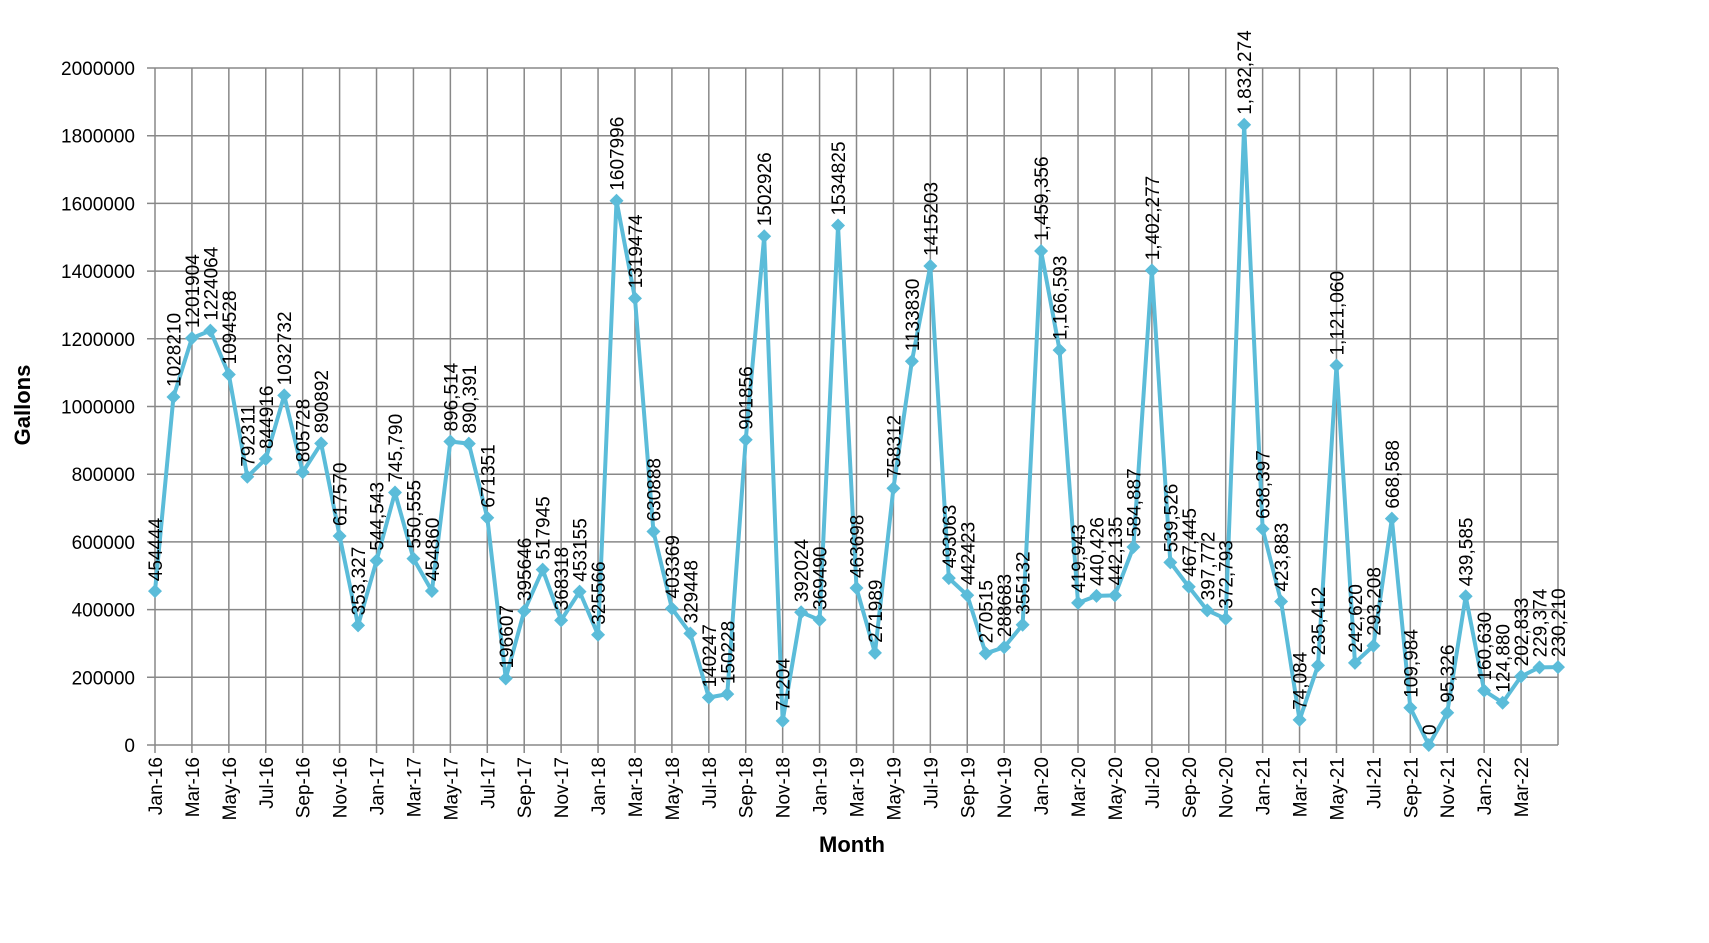 This screenshot has height=943, width=1709. What do you see at coordinates (1337, 788) in the screenshot?
I see `x-tick-label: May-21` at bounding box center [1337, 788].